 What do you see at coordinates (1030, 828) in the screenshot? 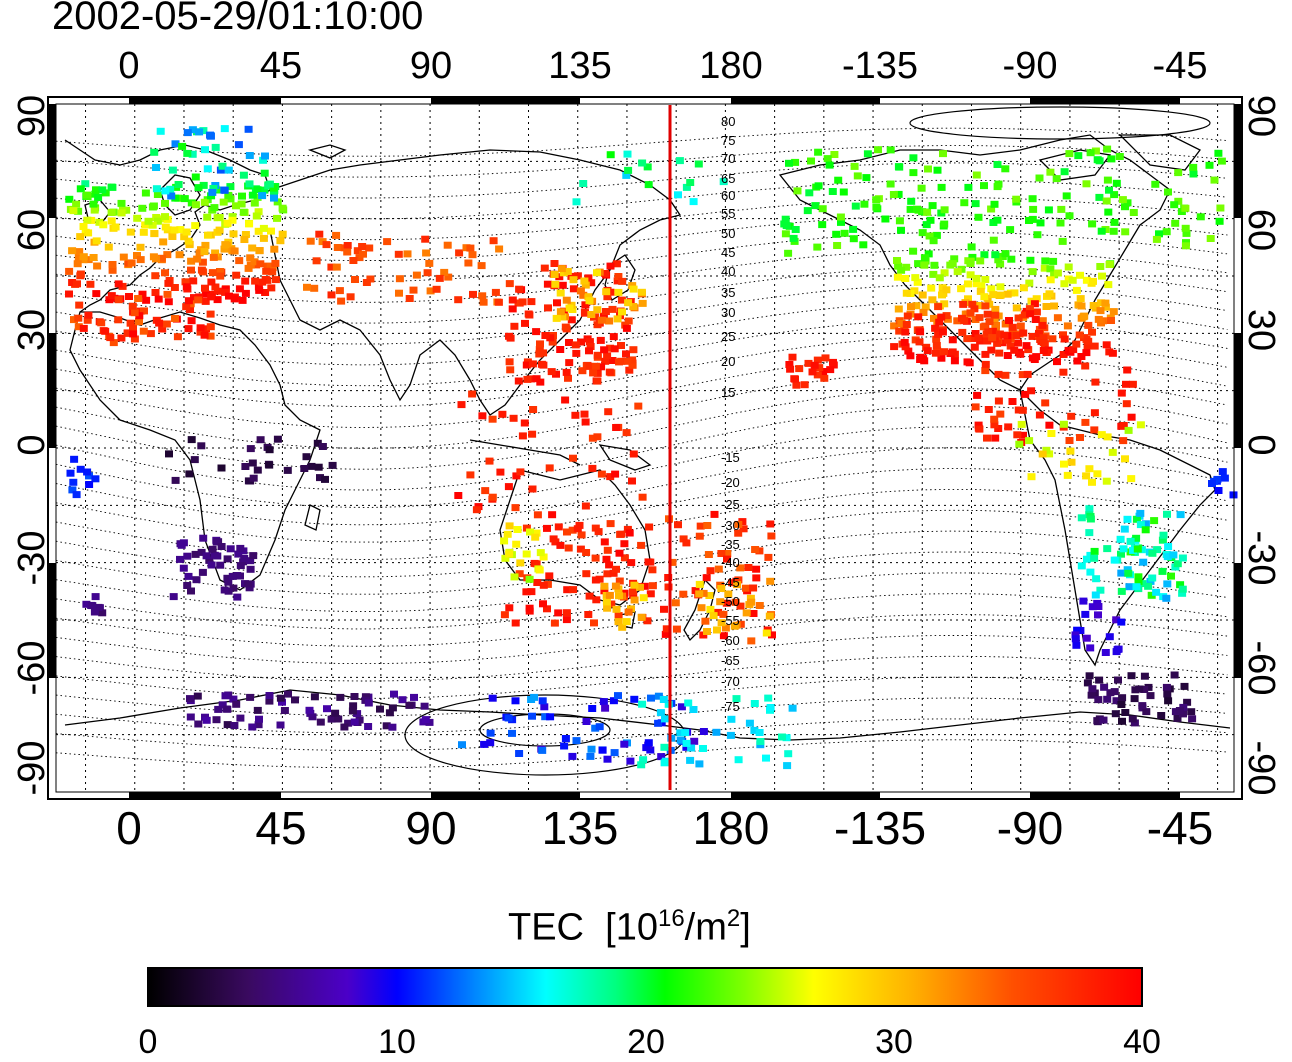
I see `bottom-lon-tick: -90` at bounding box center [1030, 828].